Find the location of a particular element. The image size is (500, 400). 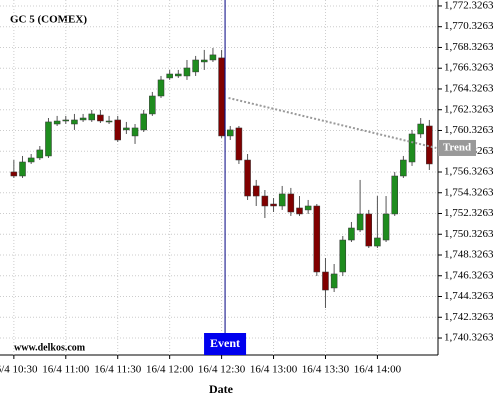

y-tick-label: 1,748.3263 is located at coordinates (469, 255).